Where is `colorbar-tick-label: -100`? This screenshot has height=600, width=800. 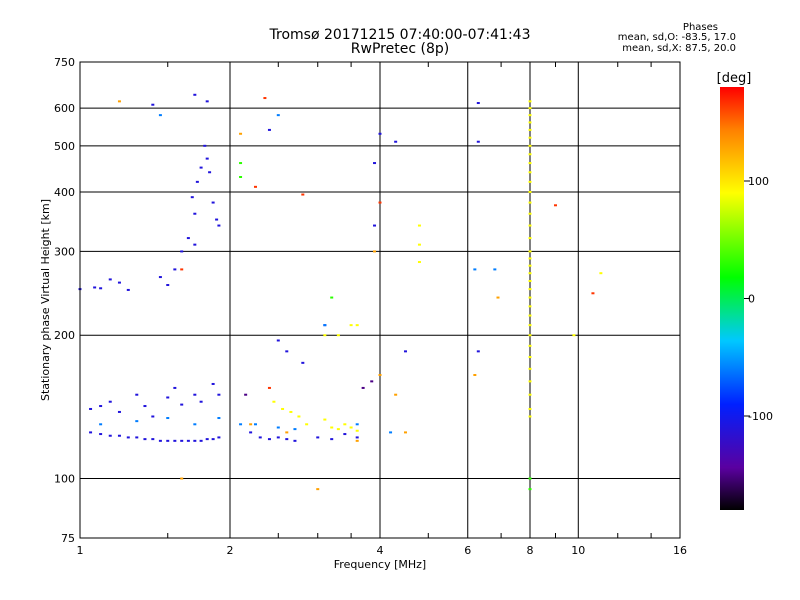
colorbar-tick-label: -100 is located at coordinates (760, 416).